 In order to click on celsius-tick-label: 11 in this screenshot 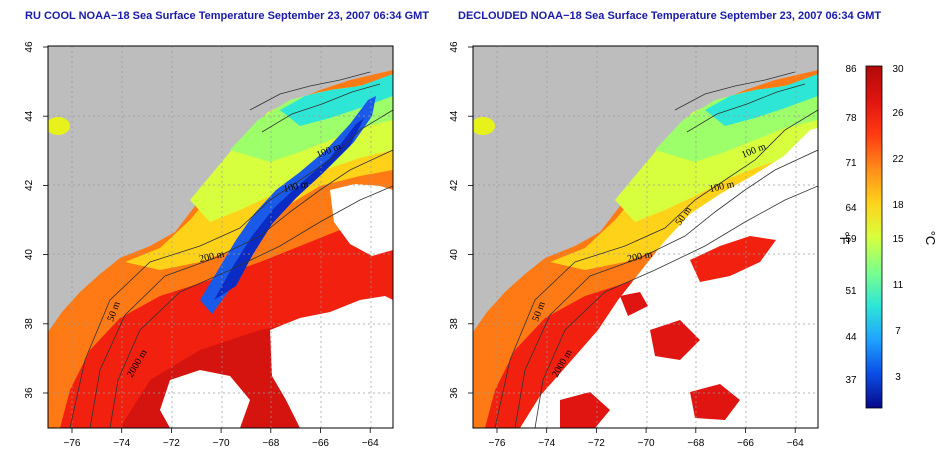, I will do `click(898, 285)`.